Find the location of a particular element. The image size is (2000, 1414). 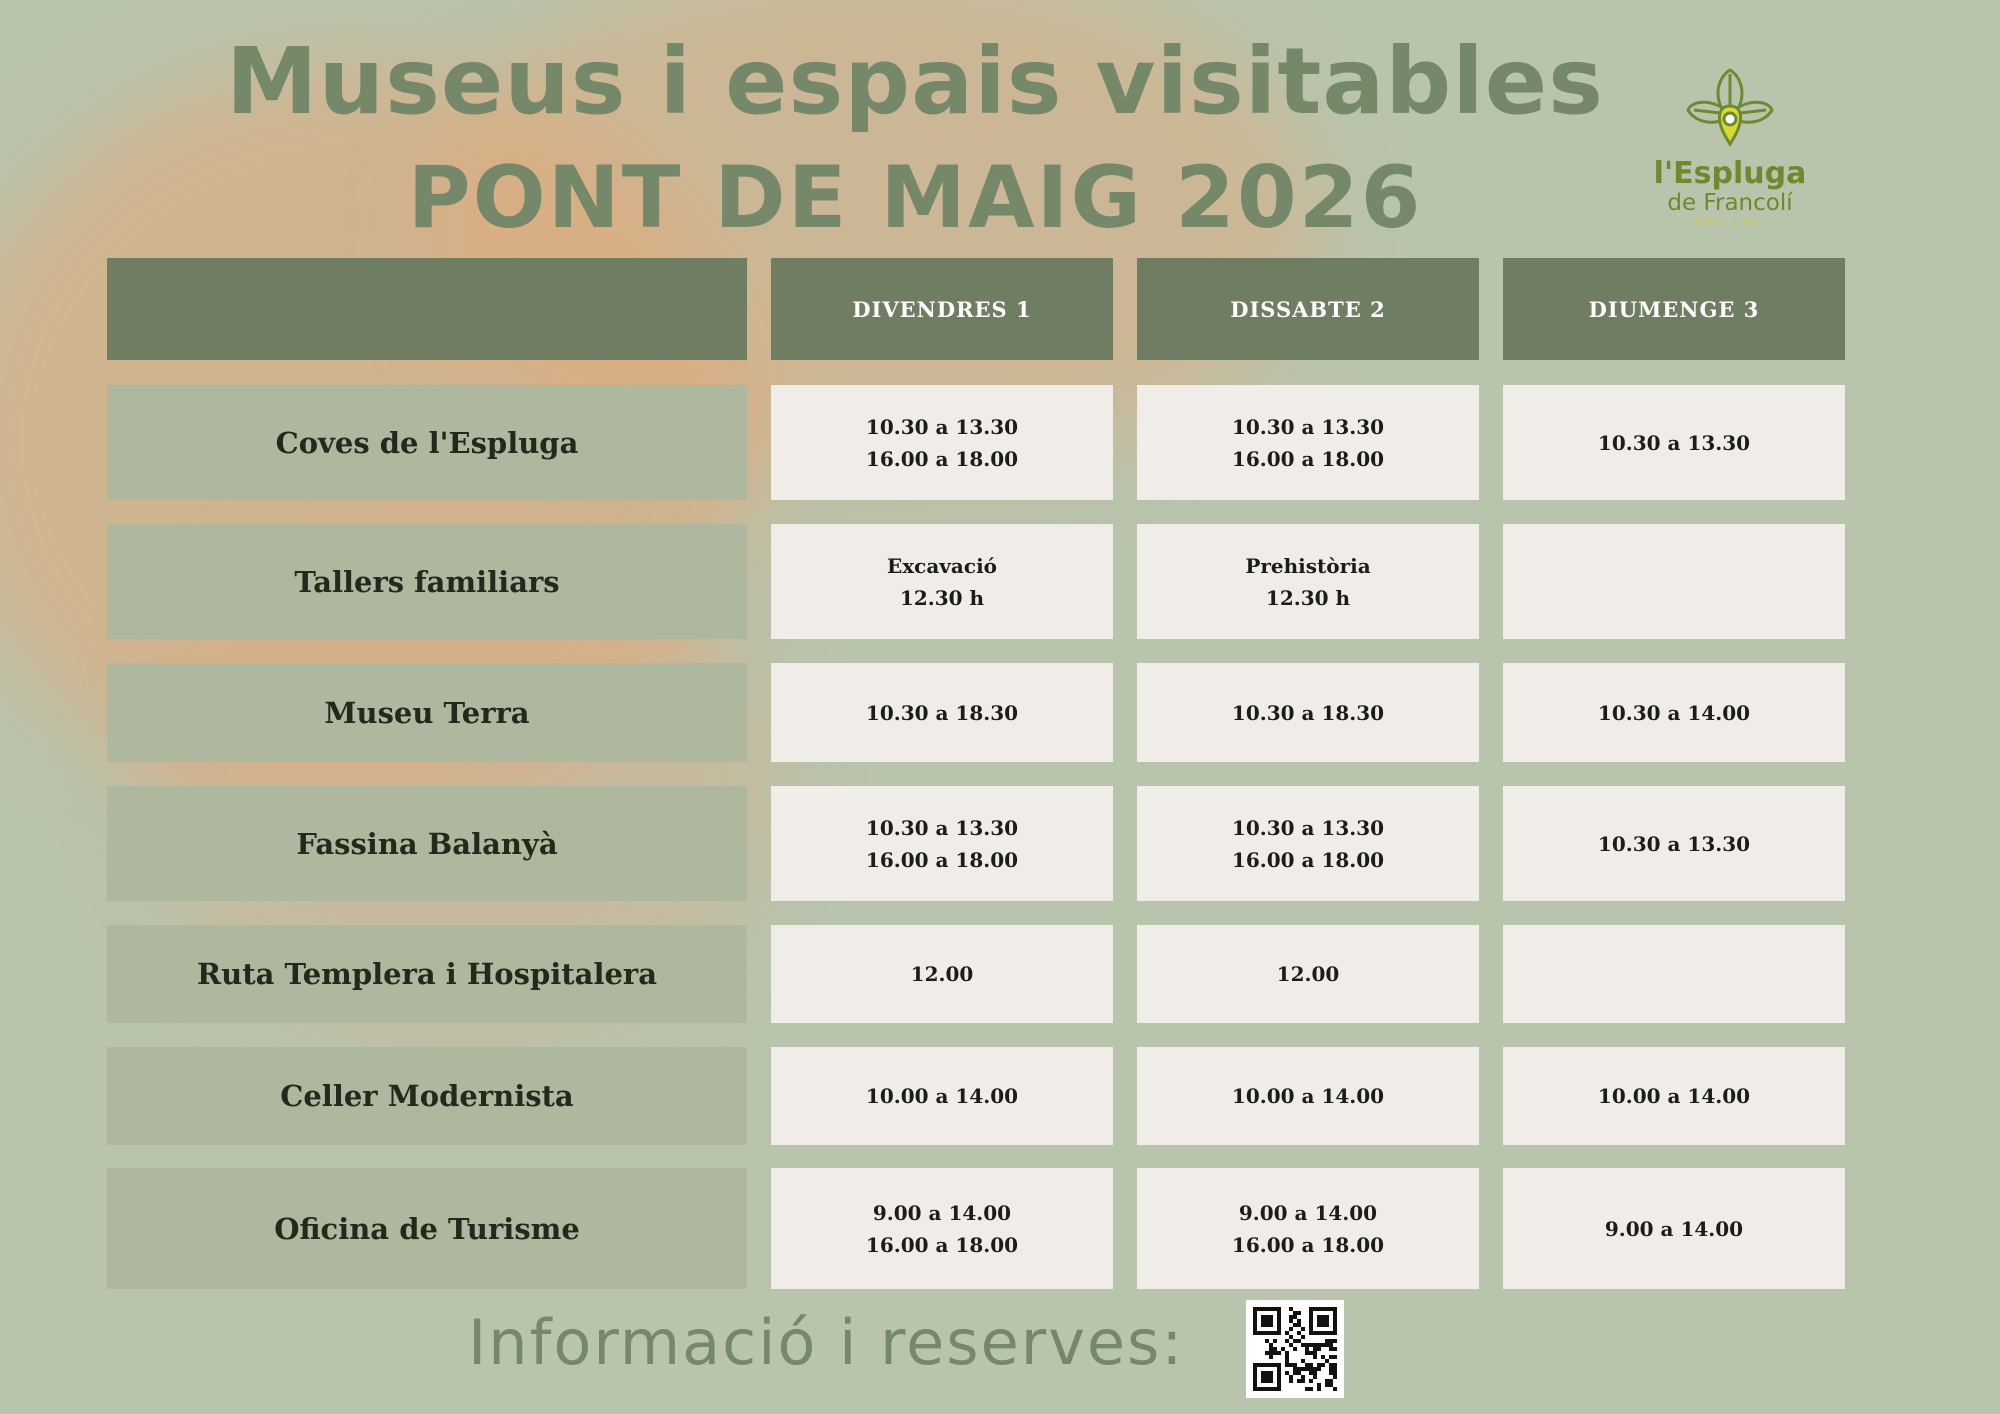

logo-place: de Francolí is located at coordinates (1730, 203).